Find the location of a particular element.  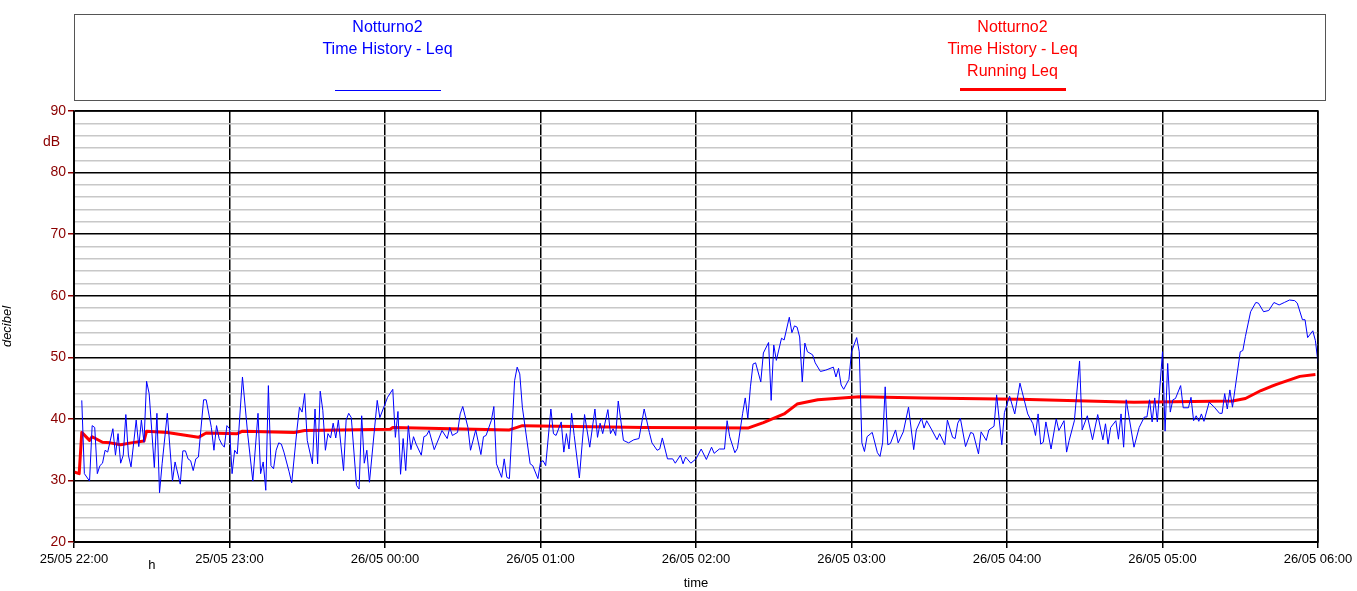

y-tick-label: 90 is located at coordinates (58, 109).